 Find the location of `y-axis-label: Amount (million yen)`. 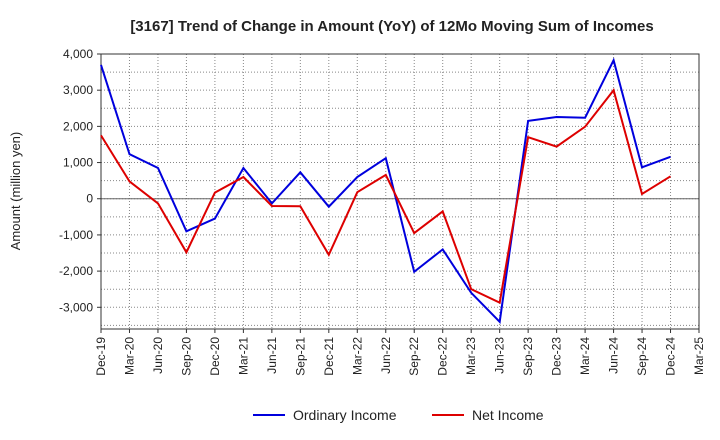

y-axis-label: Amount (million yen) is located at coordinates (15, 191).